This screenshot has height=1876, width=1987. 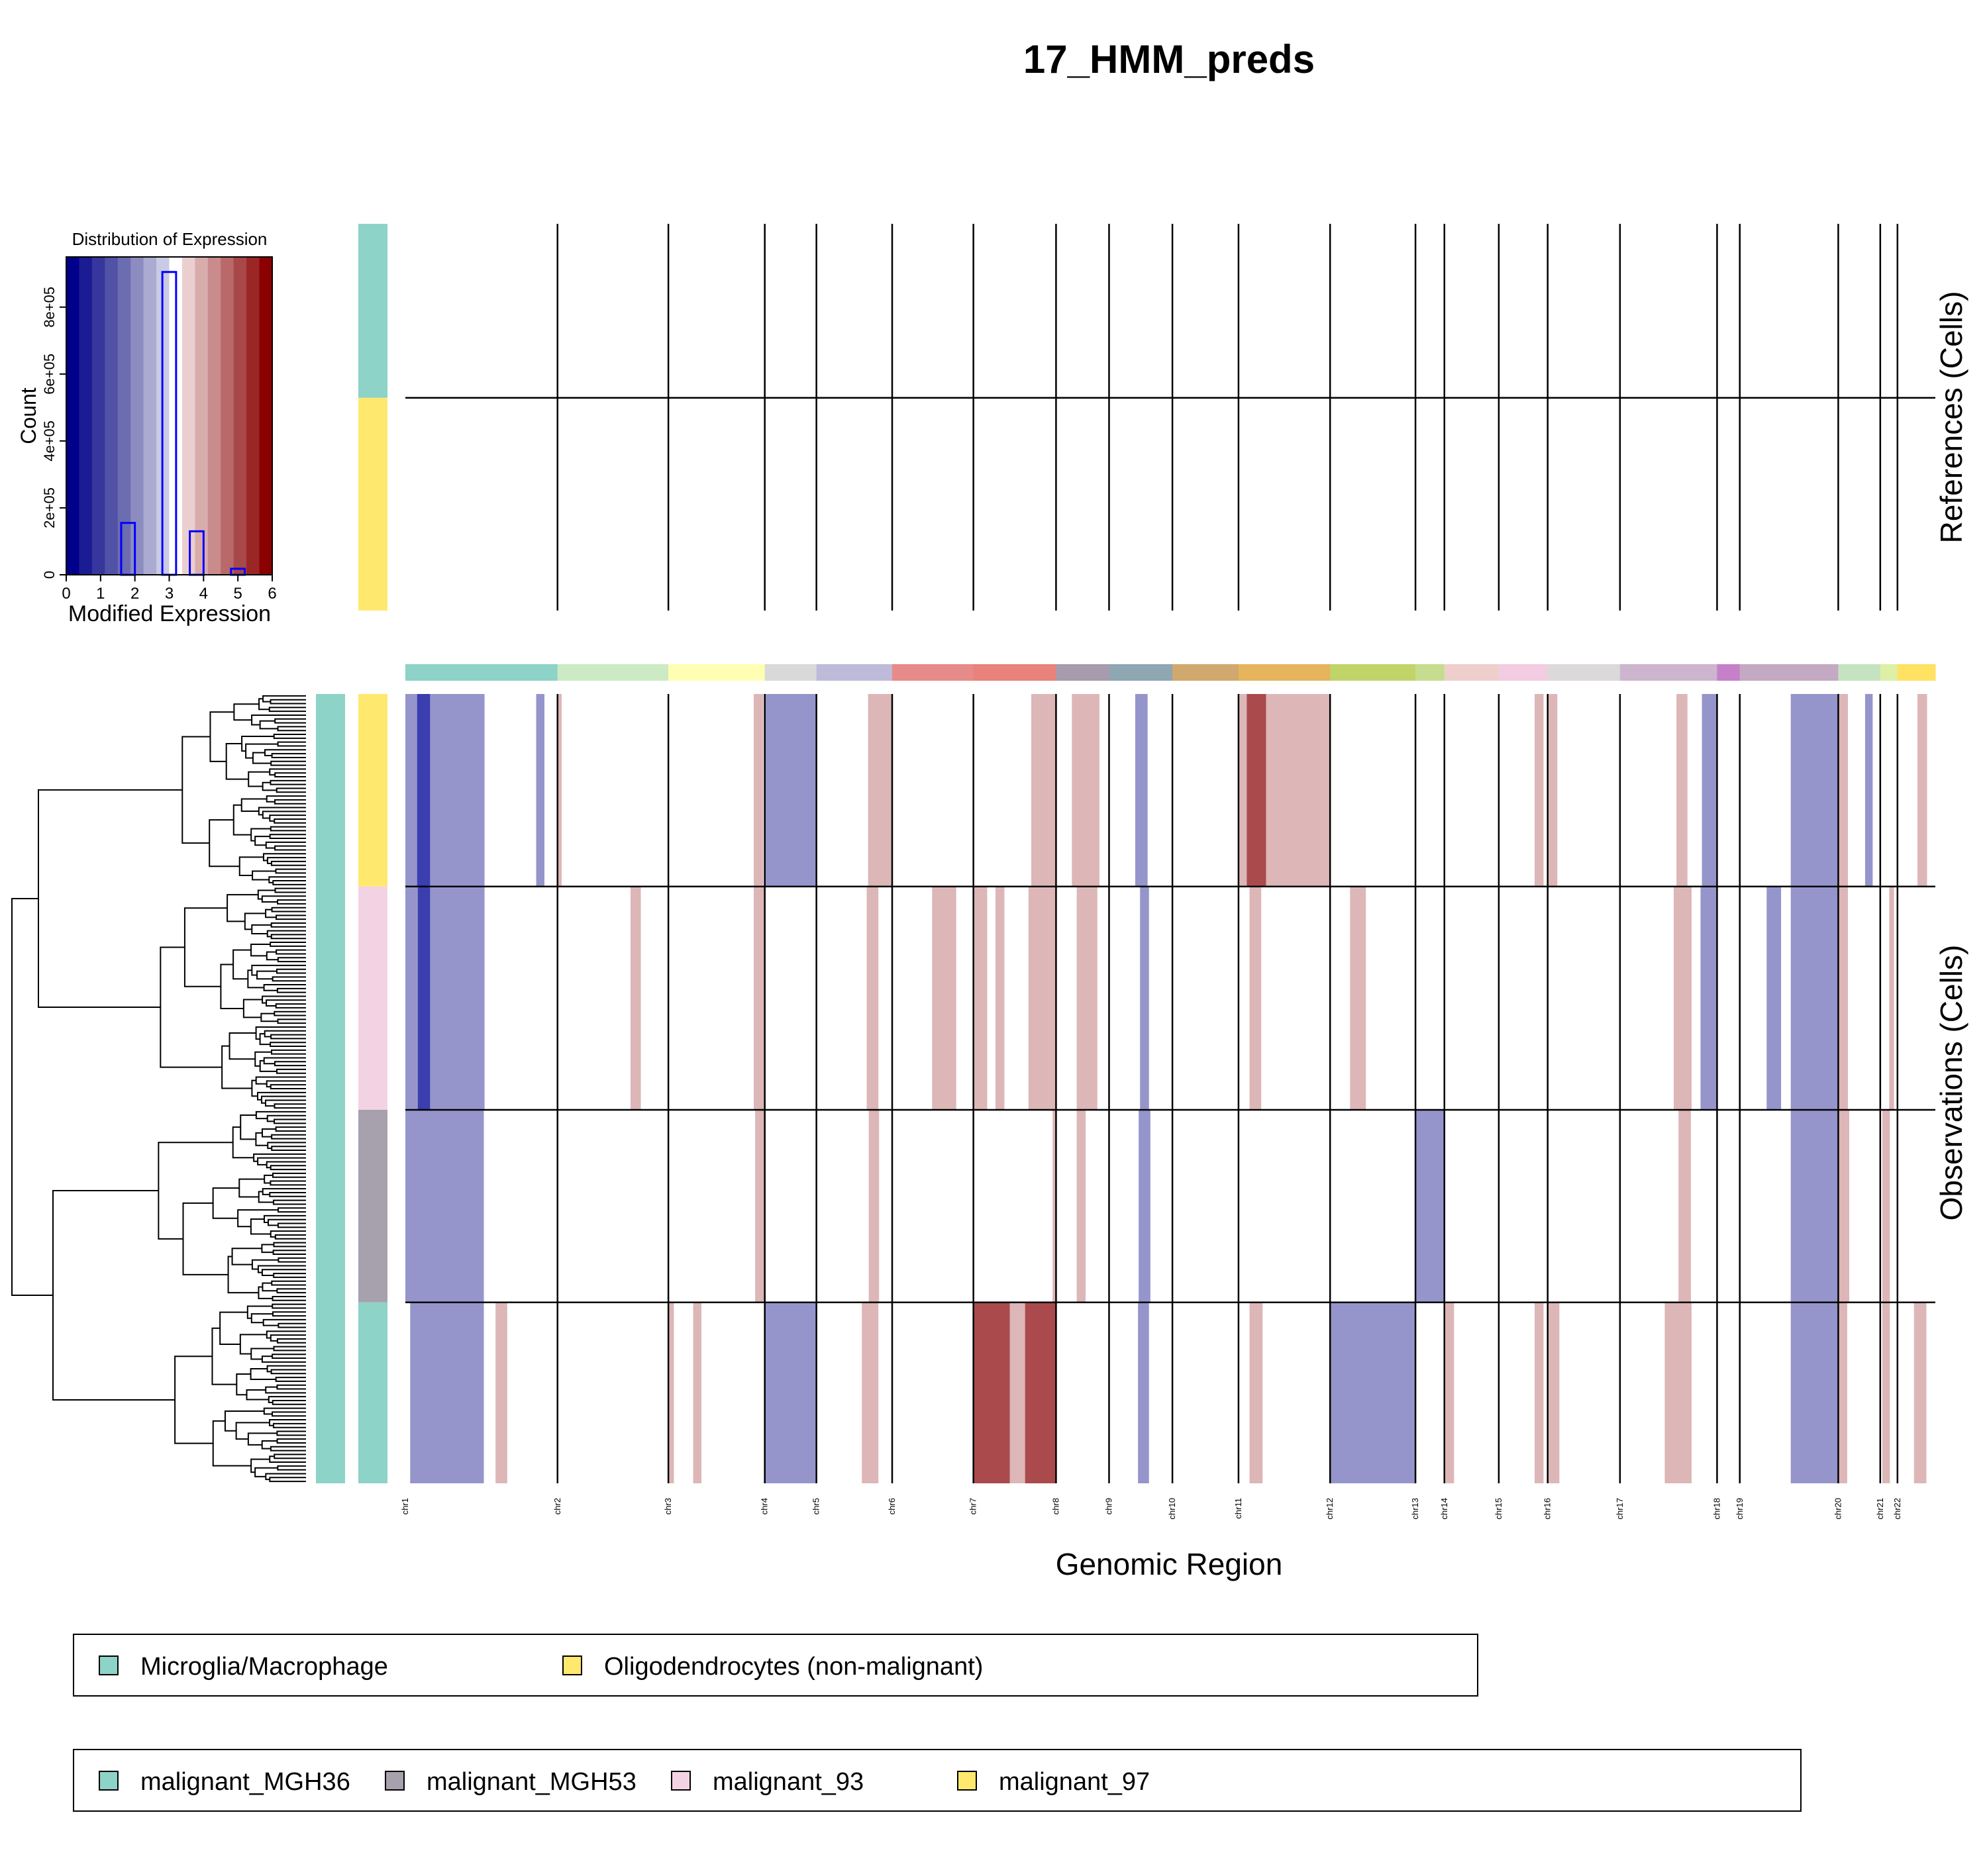 What do you see at coordinates (816, 1506) in the screenshot?
I see `chromosome-label-chr5: chr5` at bounding box center [816, 1506].